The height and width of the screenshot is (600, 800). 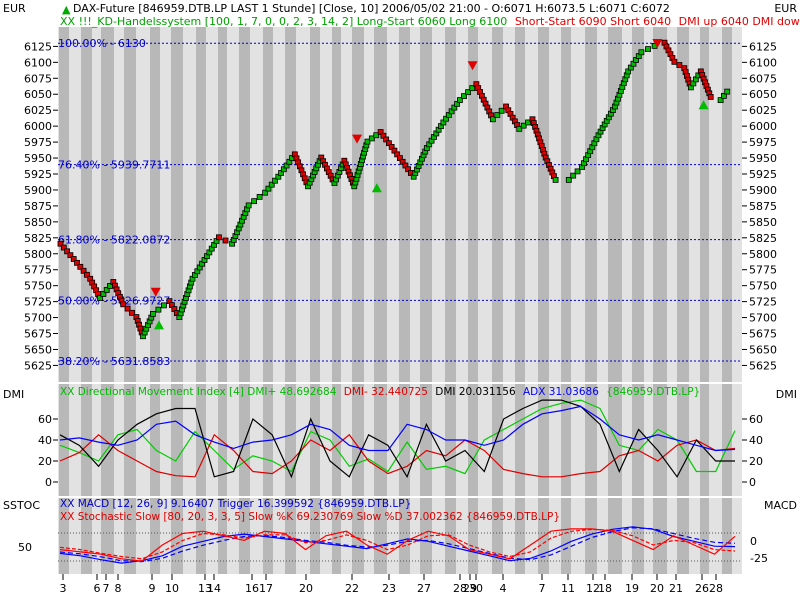 I want to click on price-tick-label: 6075, so click(x=763, y=78).